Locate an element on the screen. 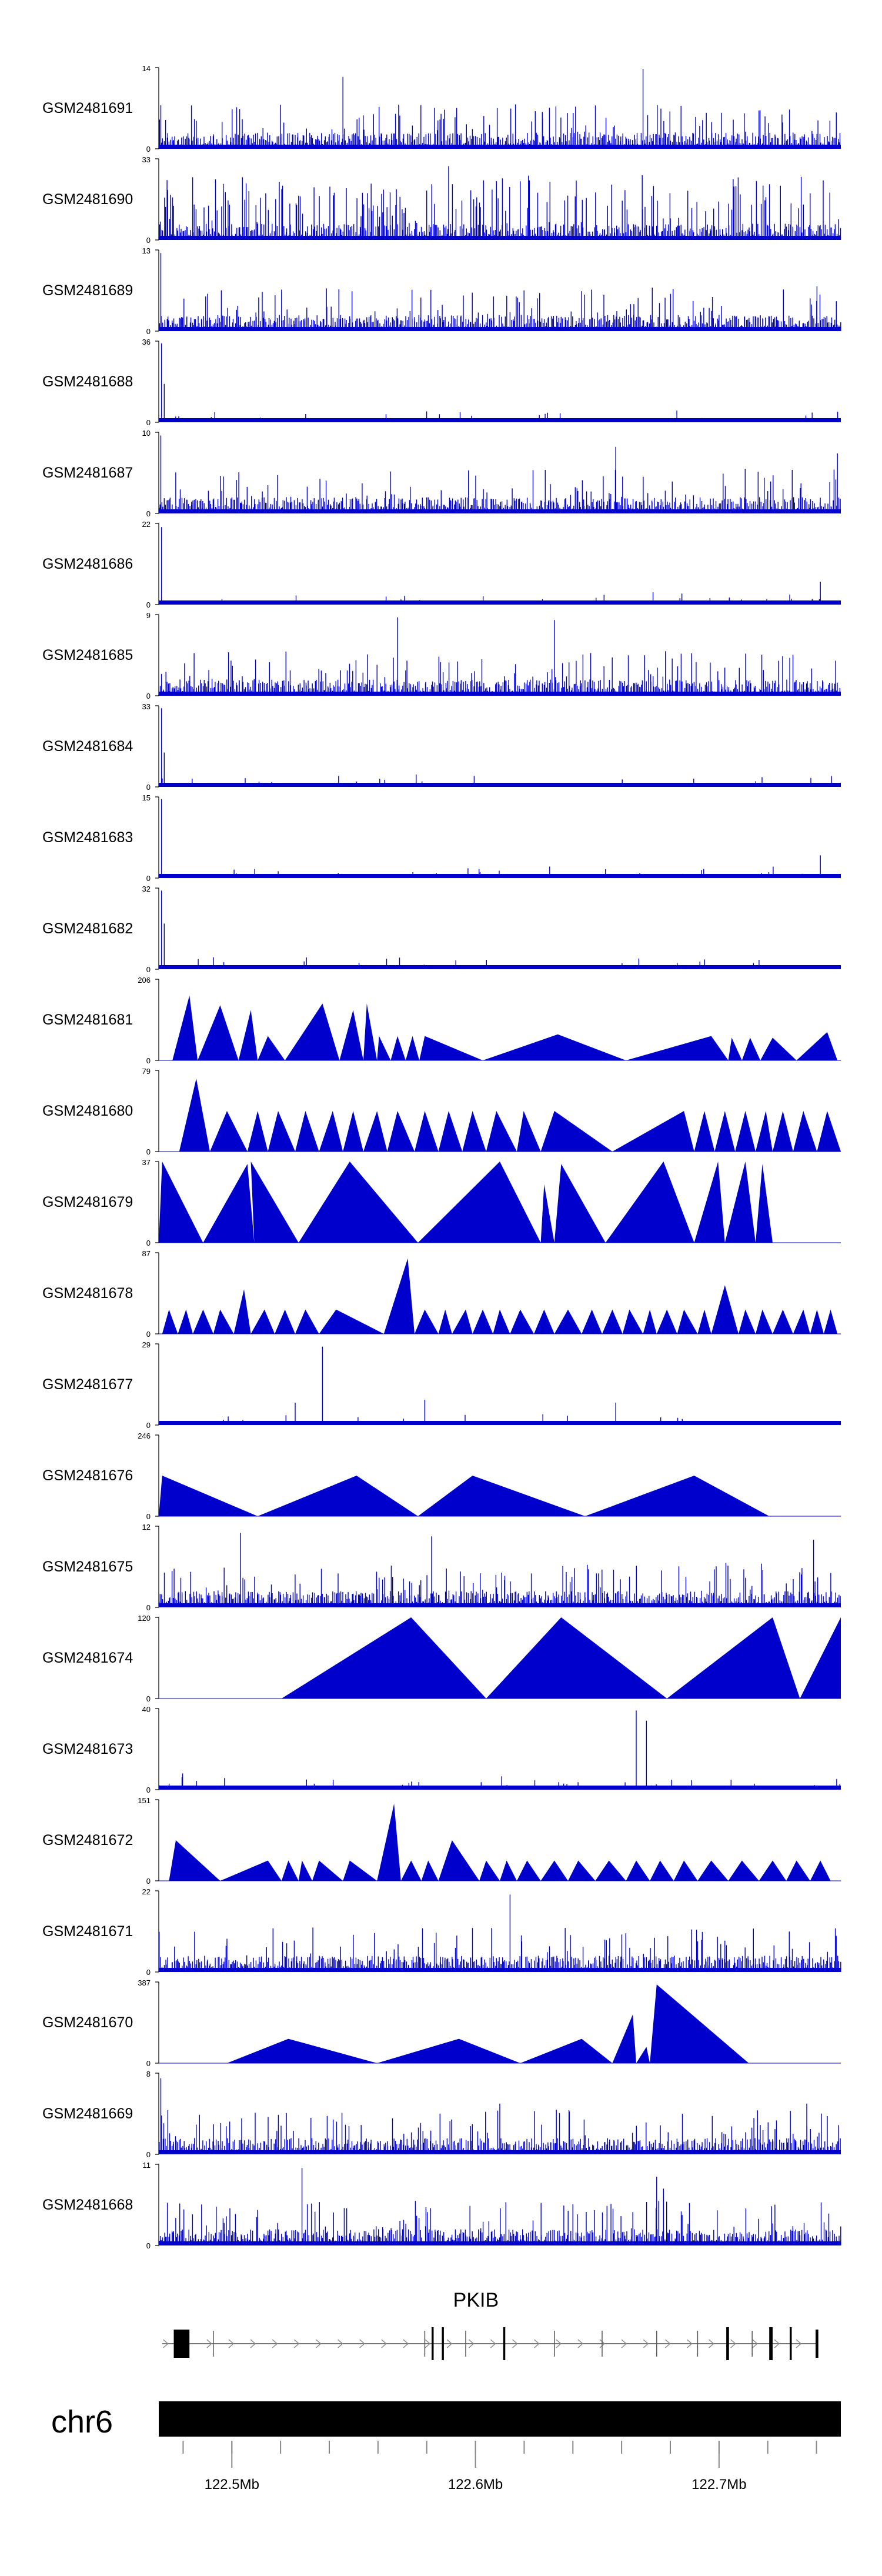  track-name: GSM2481685 is located at coordinates (87, 655).